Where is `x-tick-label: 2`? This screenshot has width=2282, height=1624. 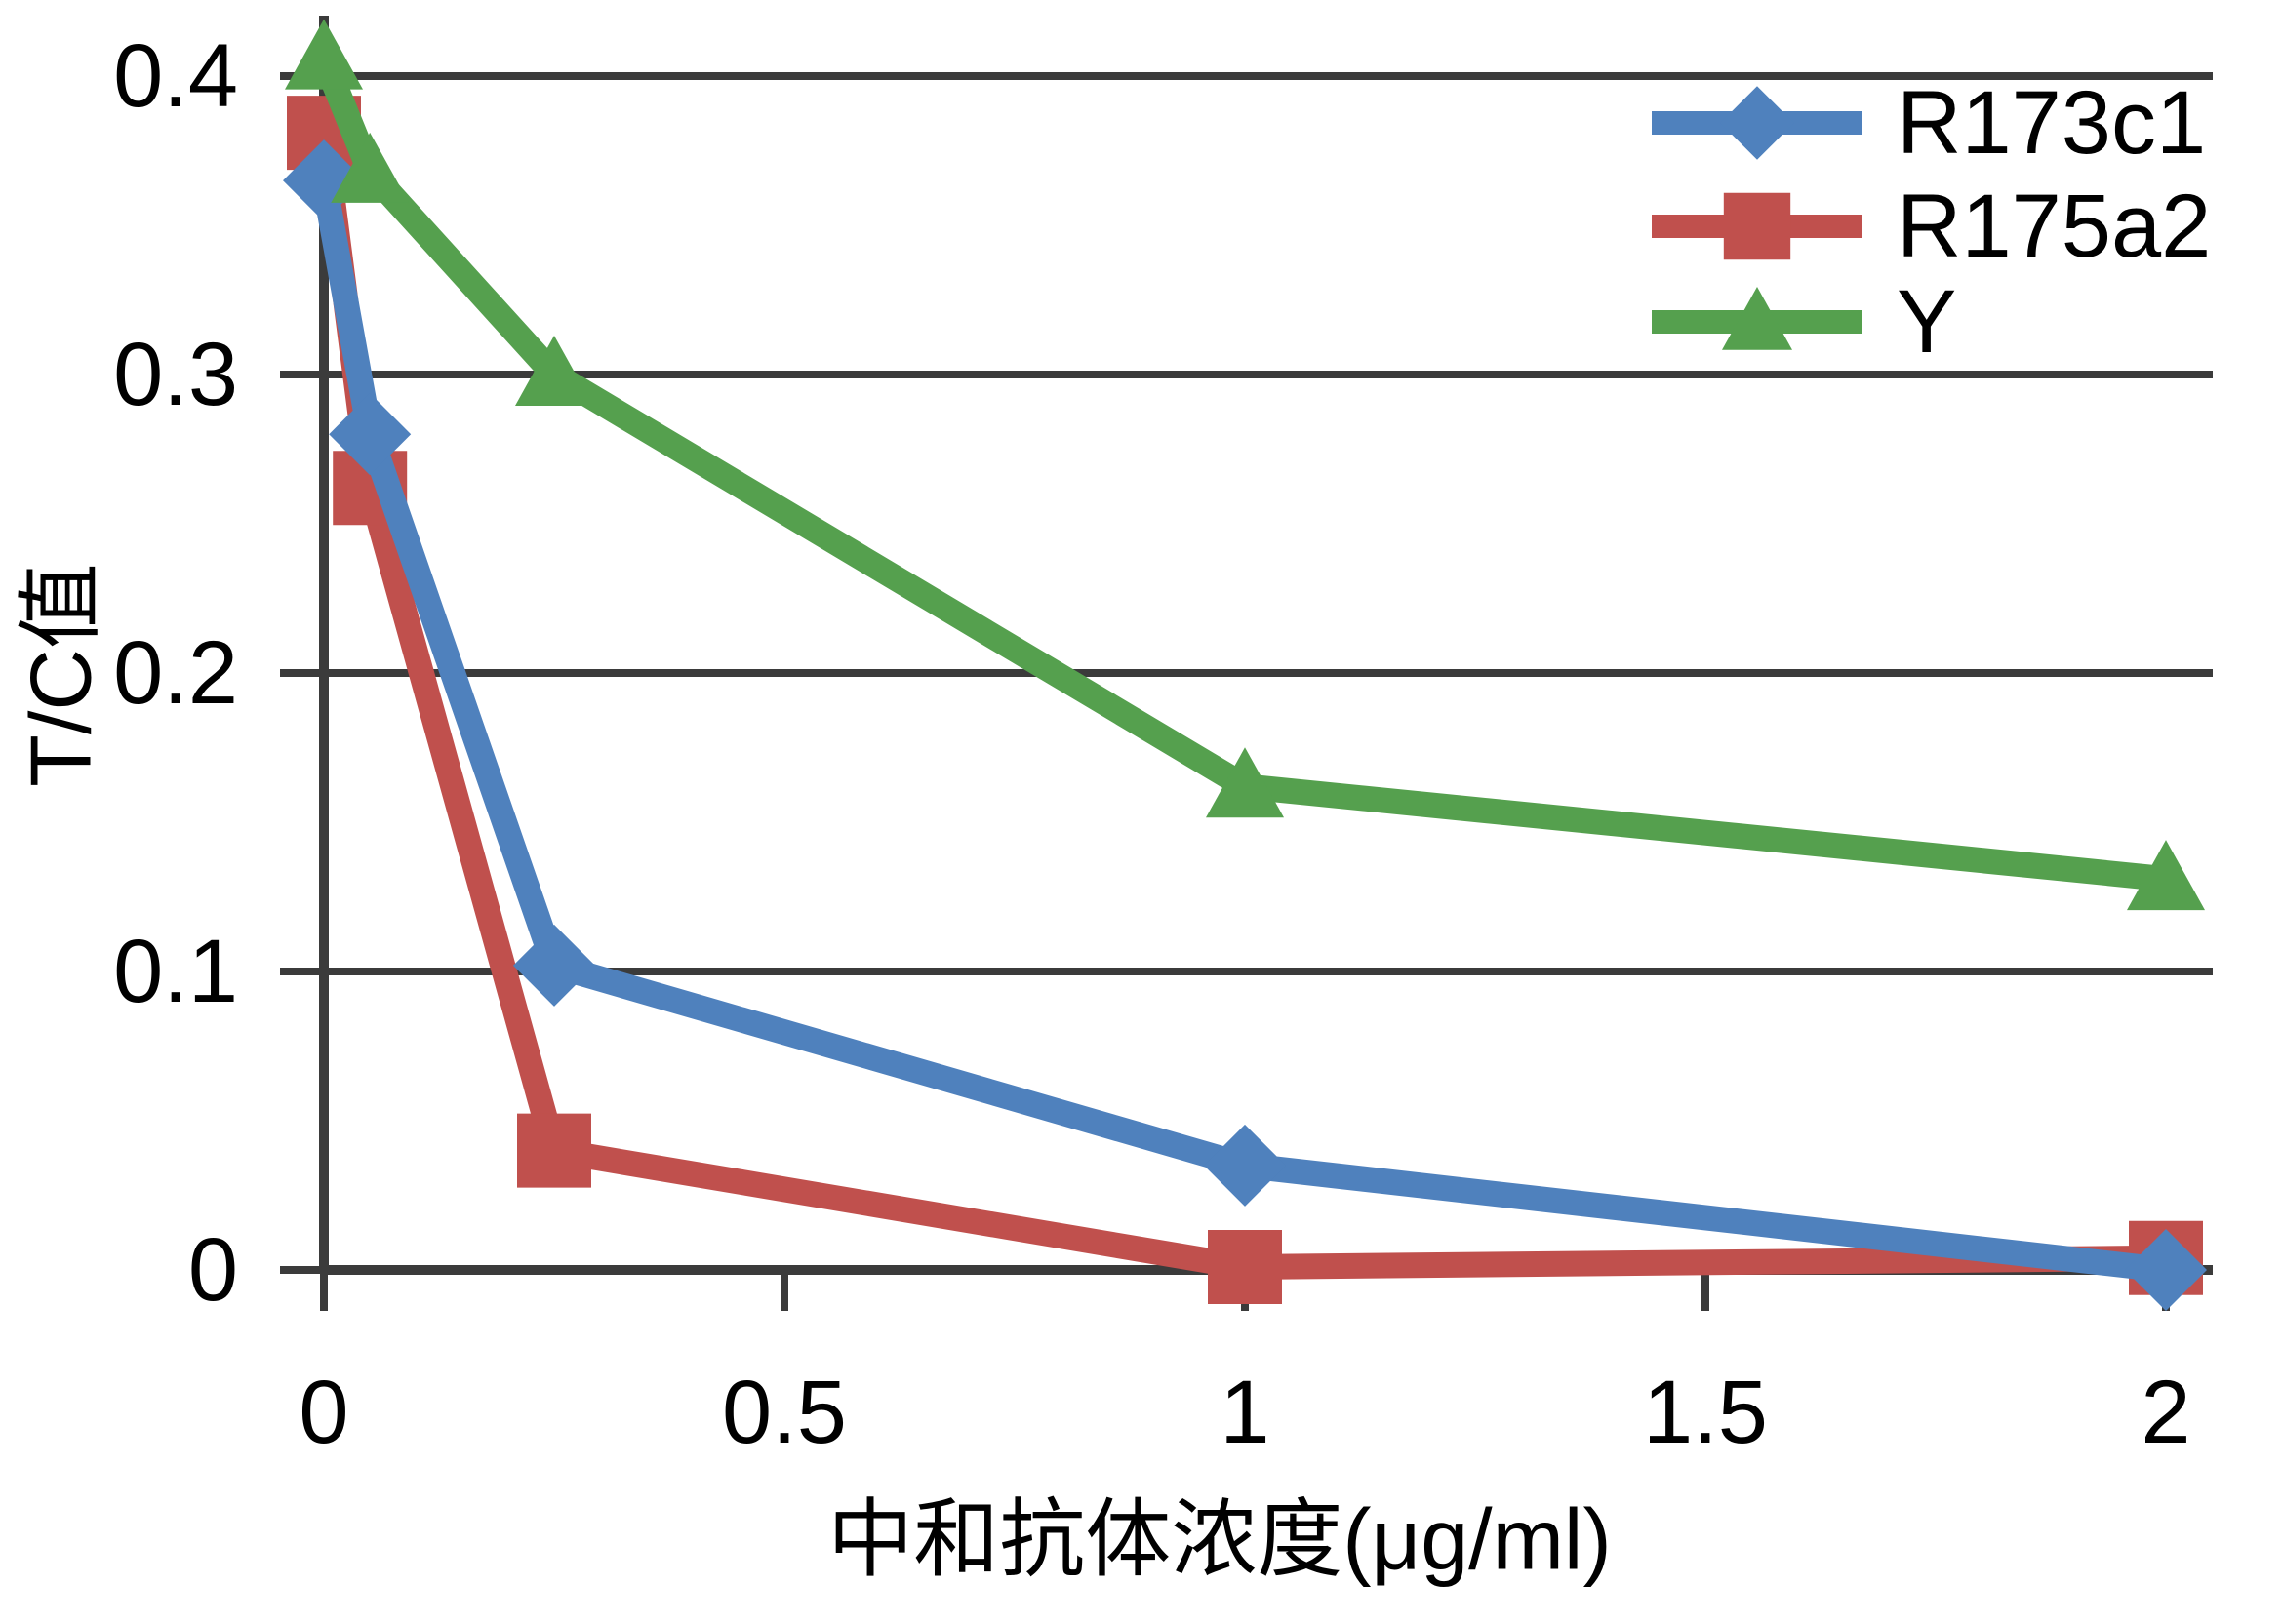
x-tick-label: 2 is located at coordinates (2165, 1413).